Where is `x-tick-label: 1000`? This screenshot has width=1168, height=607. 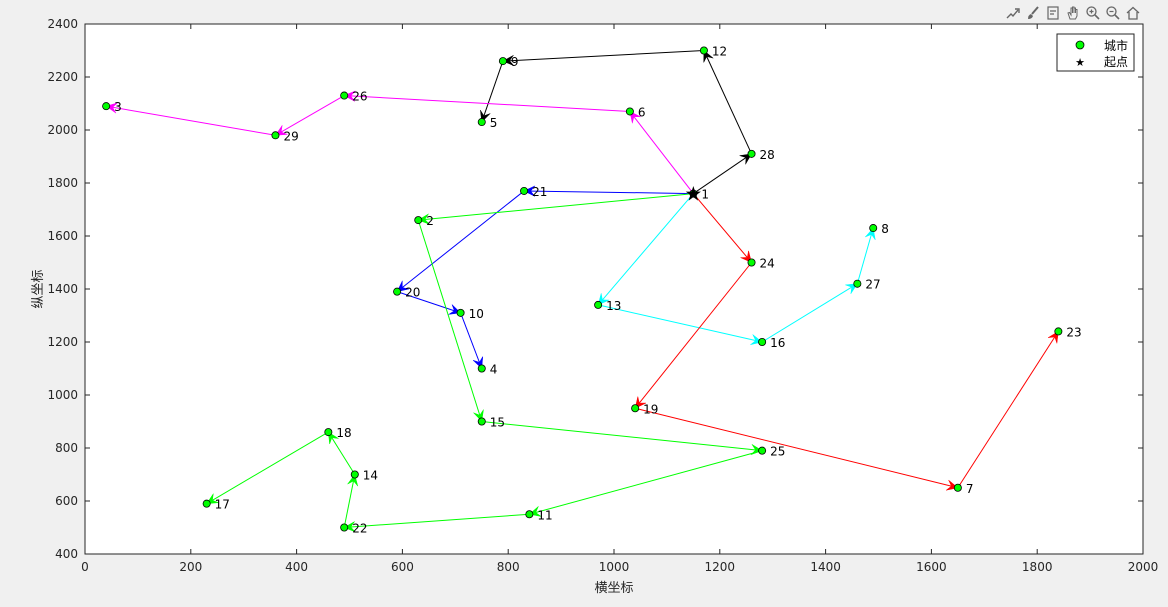 x-tick-label: 1000 is located at coordinates (614, 567).